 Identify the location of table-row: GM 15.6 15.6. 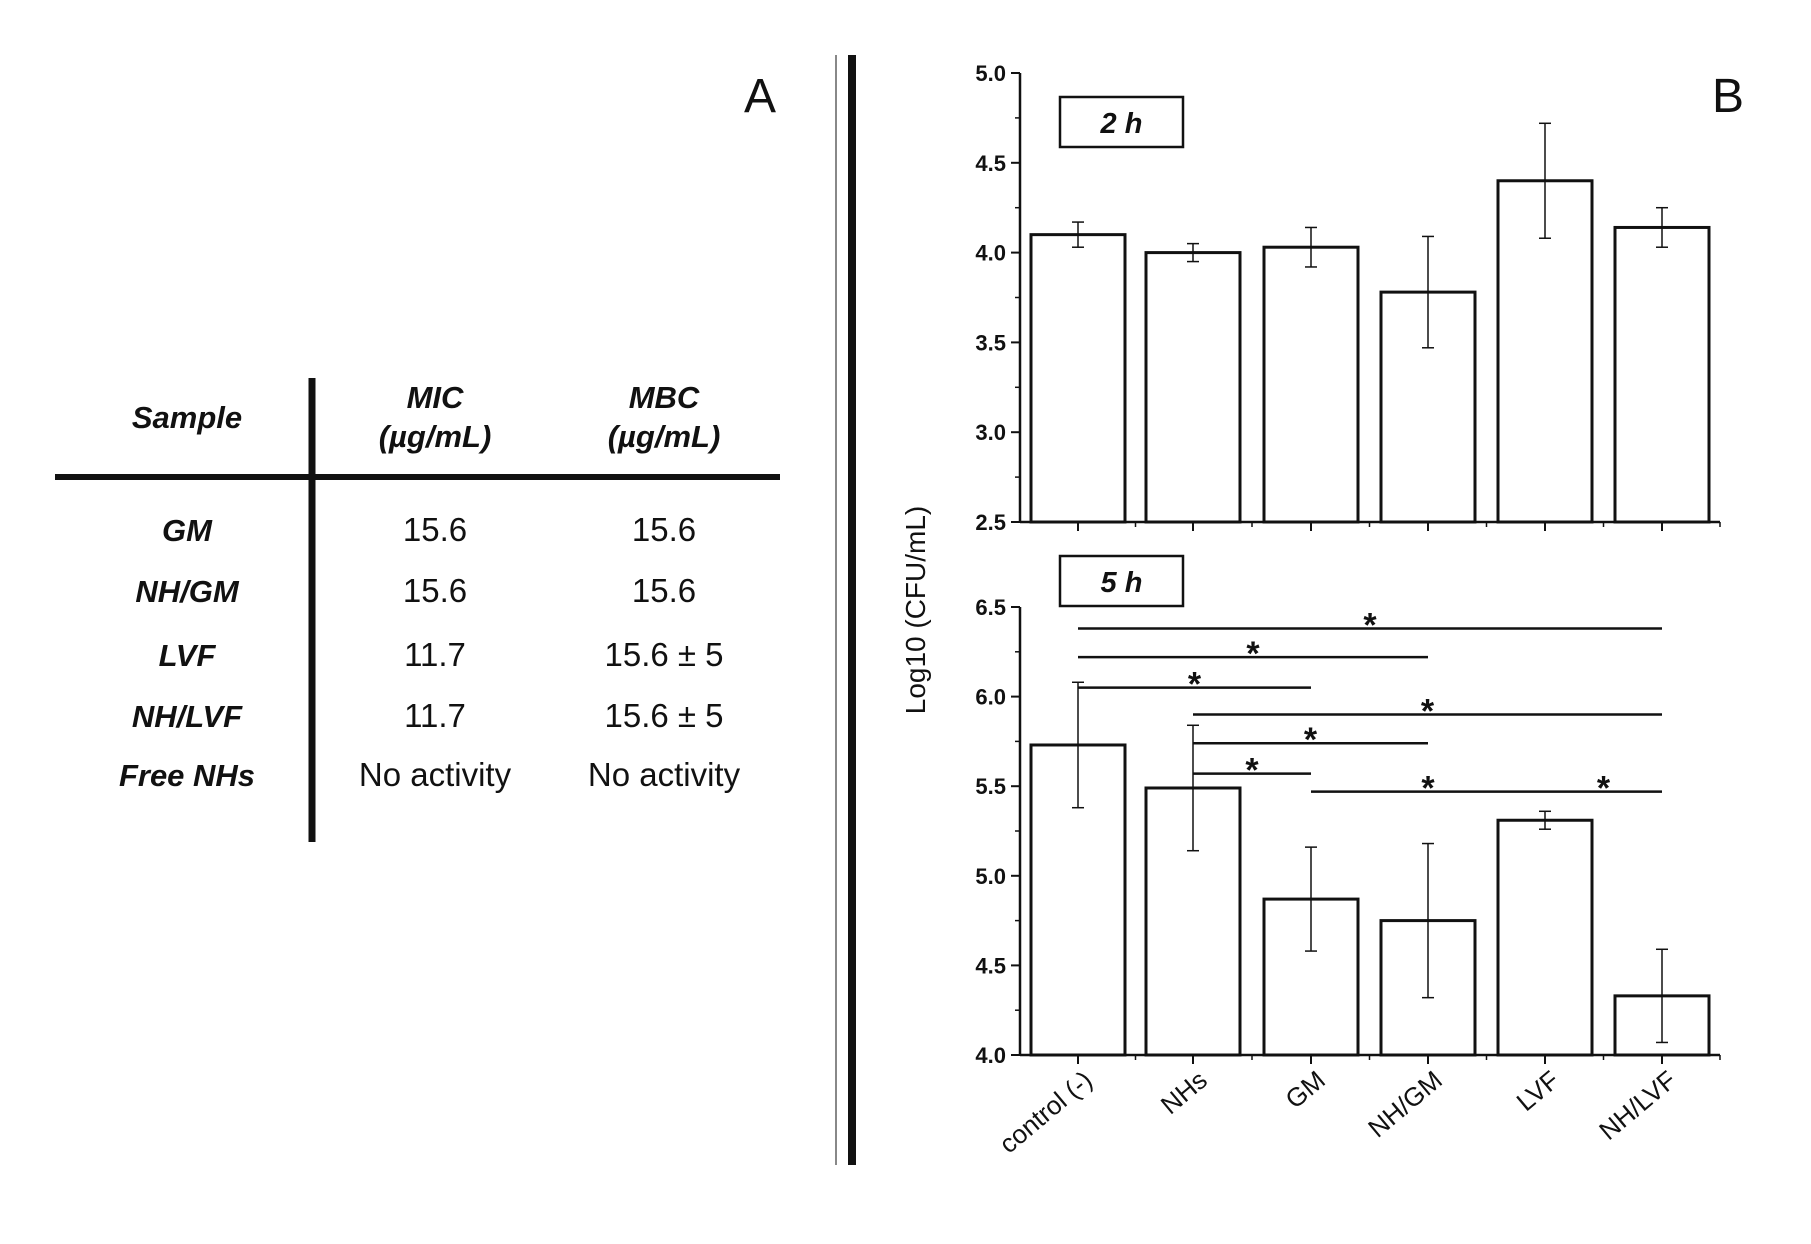
(429, 529).